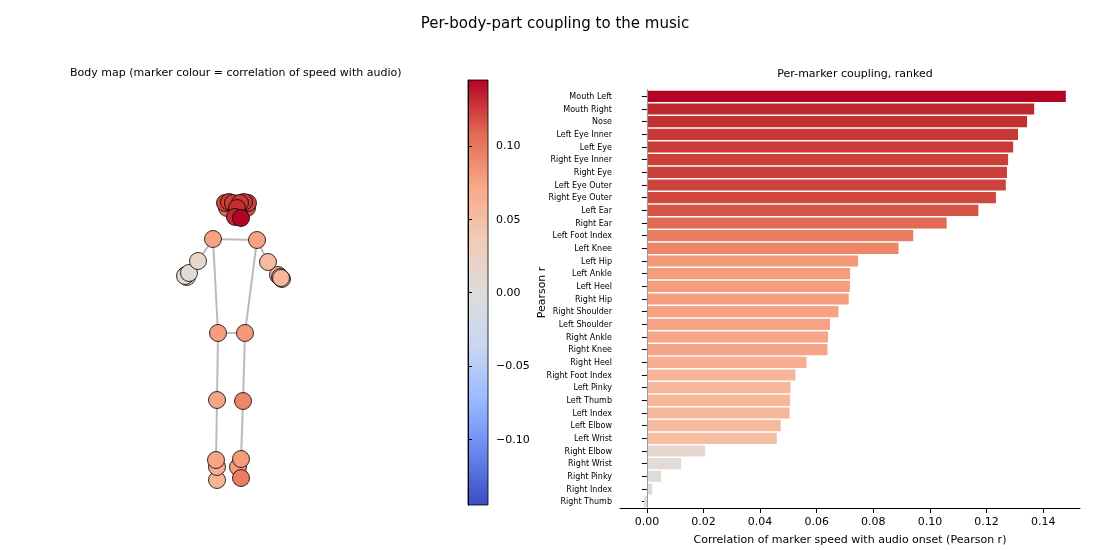  What do you see at coordinates (508, 219) in the screenshot?
I see `color-bar-label: 0.05` at bounding box center [508, 219].